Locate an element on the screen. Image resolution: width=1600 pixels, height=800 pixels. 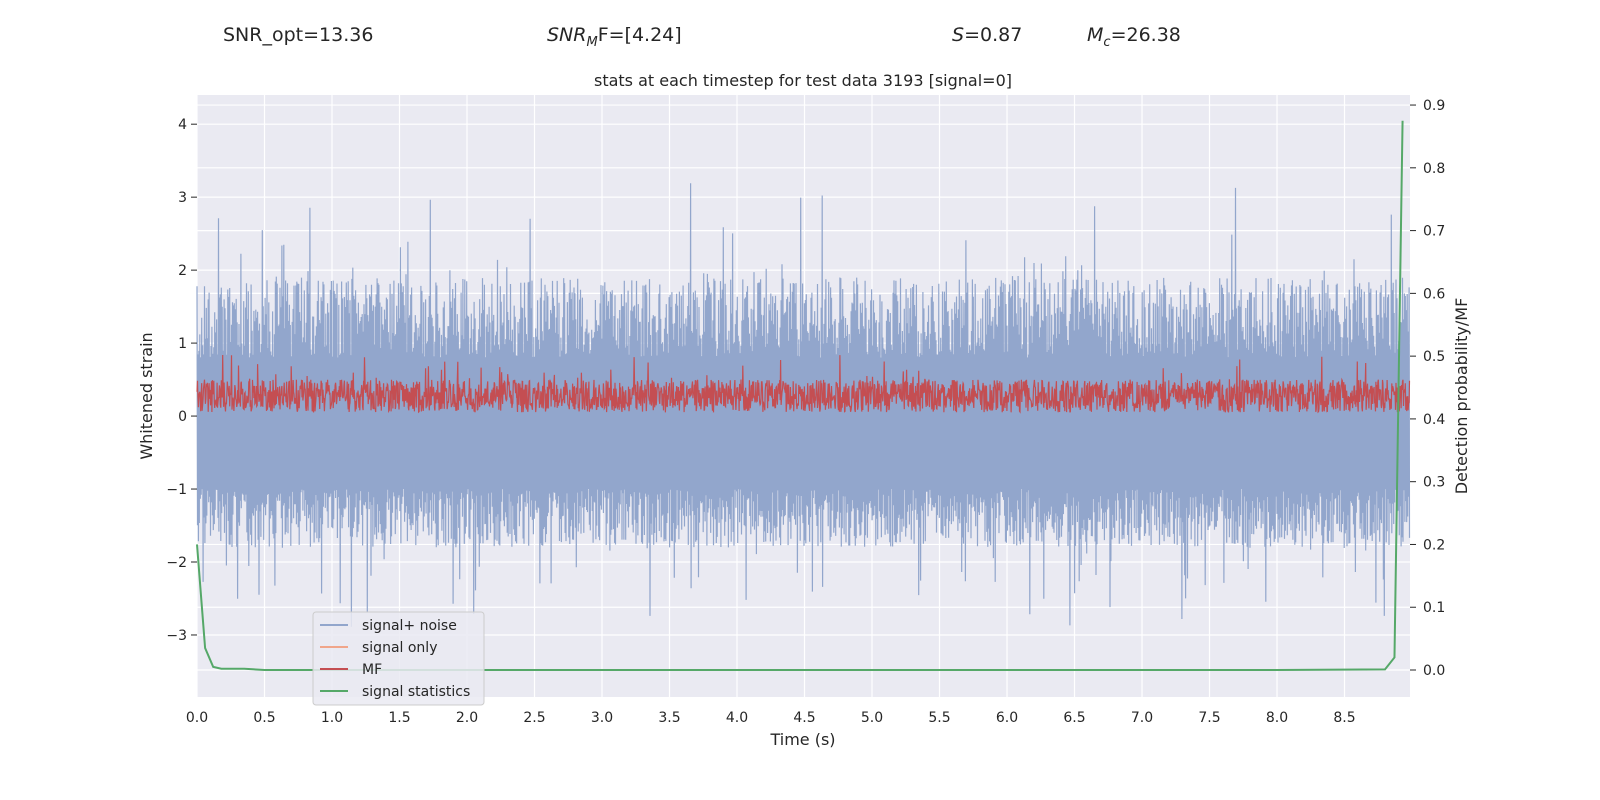
x-tick-label: 1.5 is located at coordinates (399, 718).